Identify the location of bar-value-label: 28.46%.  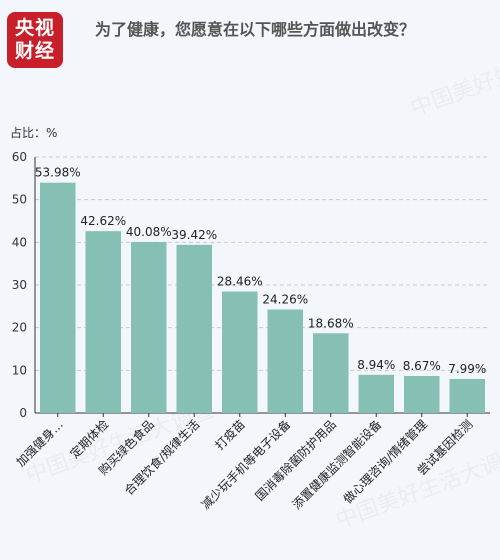
(240, 282).